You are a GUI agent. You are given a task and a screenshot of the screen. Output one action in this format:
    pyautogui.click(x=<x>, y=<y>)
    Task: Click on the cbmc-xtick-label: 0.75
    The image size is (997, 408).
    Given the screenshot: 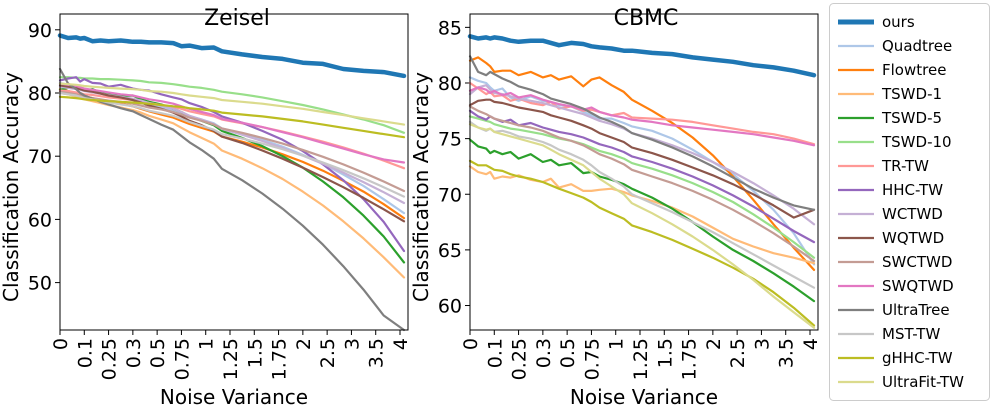 What is the action you would take?
    pyautogui.click(x=592, y=359)
    